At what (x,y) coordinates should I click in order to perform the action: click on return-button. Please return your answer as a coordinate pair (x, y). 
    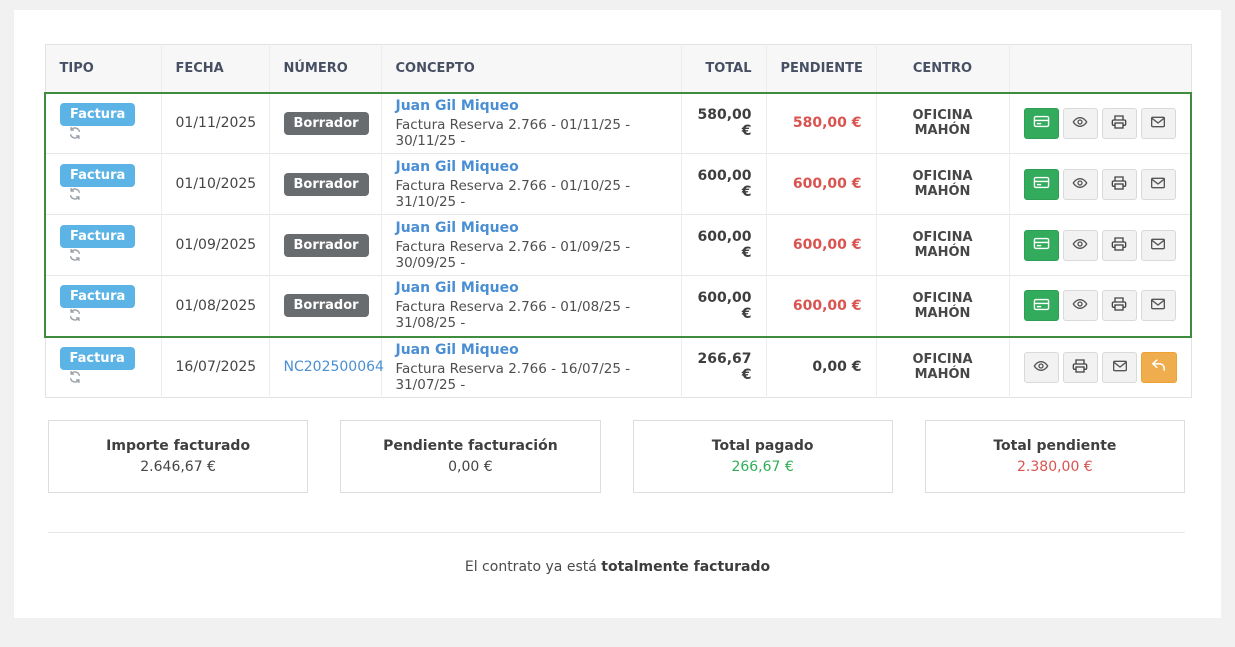
    Looking at the image, I should click on (1159, 367).